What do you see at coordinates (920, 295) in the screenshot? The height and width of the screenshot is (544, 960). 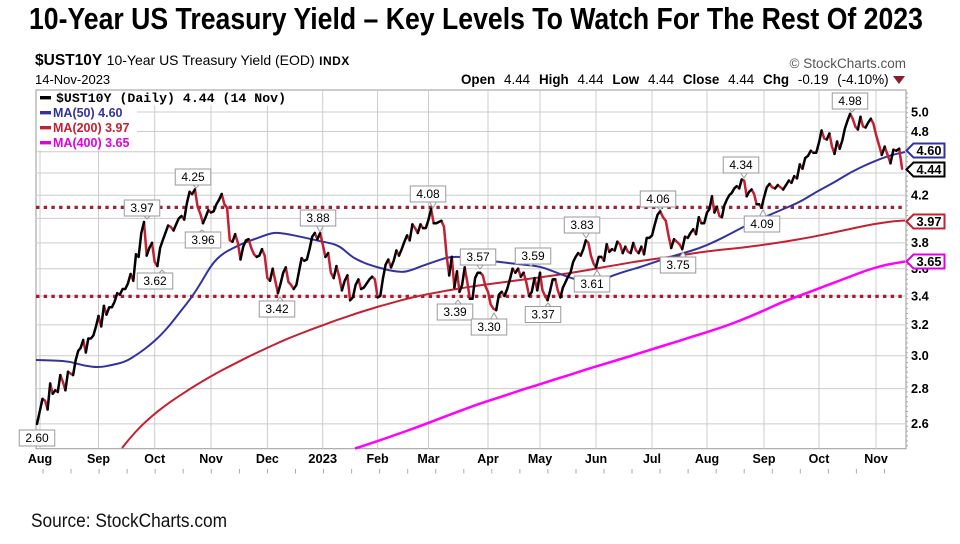 I see `svg-text: 3.4` at bounding box center [920, 295].